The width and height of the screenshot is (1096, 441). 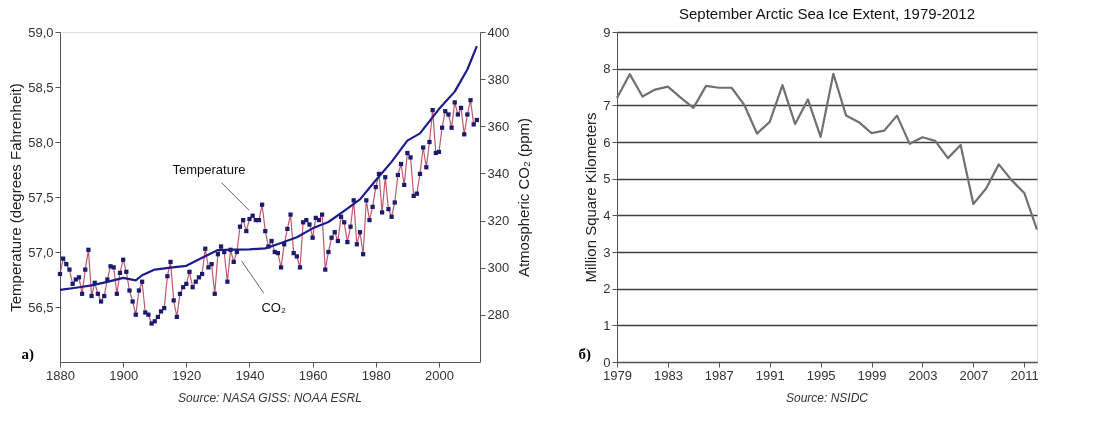 I want to click on y2-axis-title: Atmospheric CO₂ (ppm), so click(x=524, y=197).